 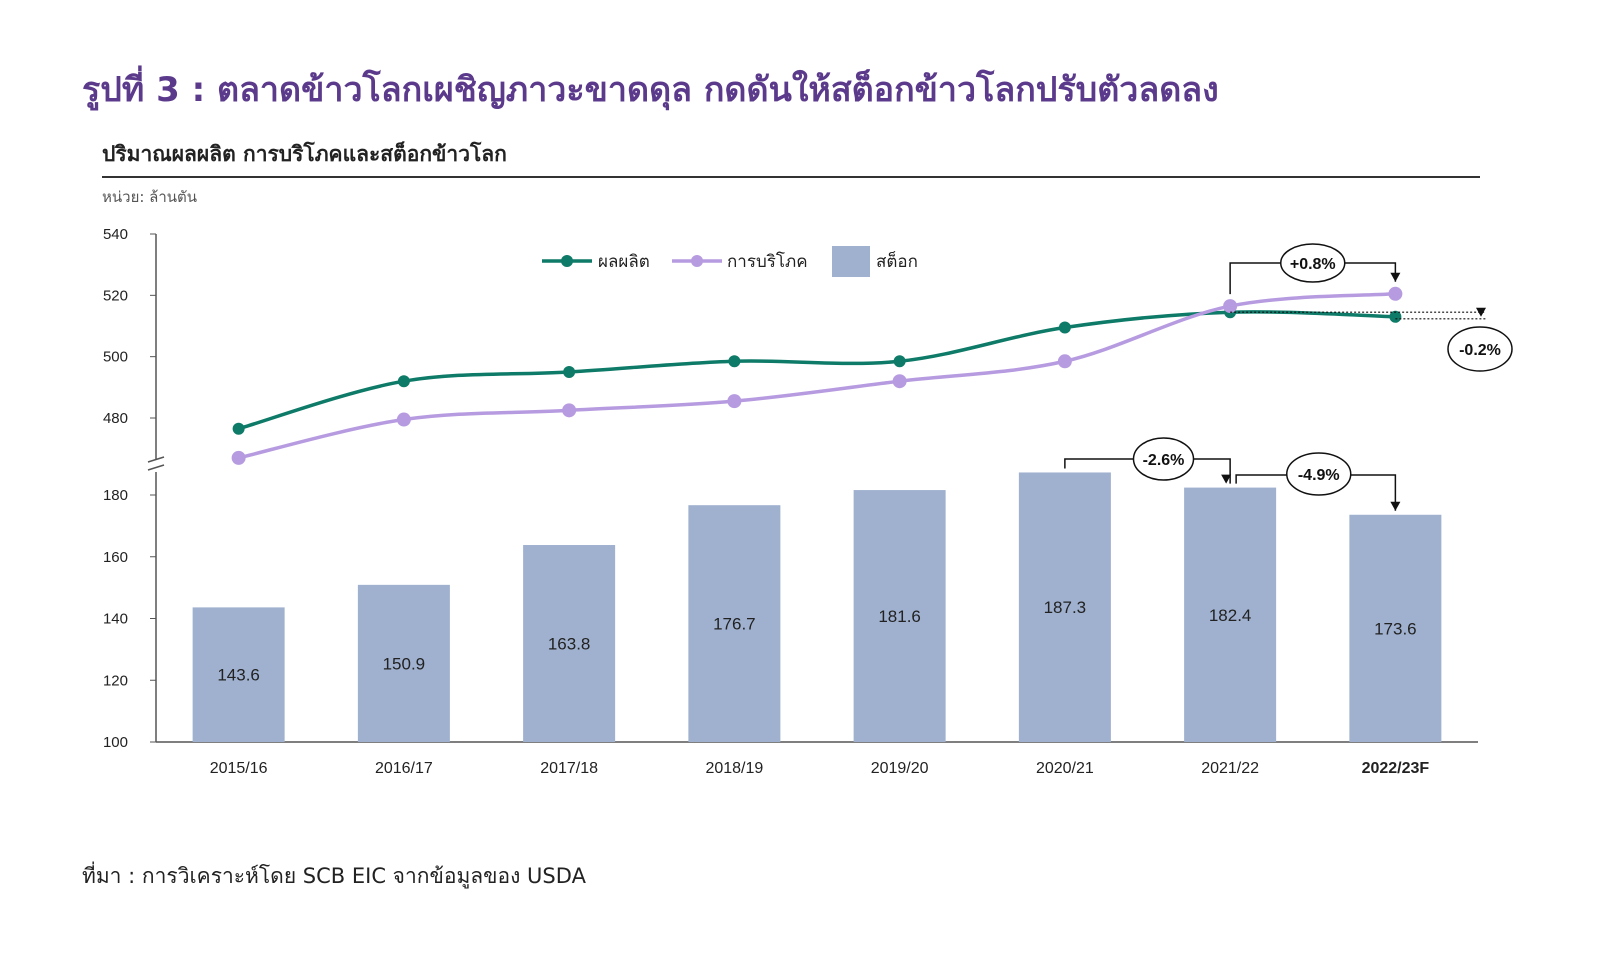 What do you see at coordinates (767, 261) in the screenshot?
I see `legend-consumption-label: การบริโภค` at bounding box center [767, 261].